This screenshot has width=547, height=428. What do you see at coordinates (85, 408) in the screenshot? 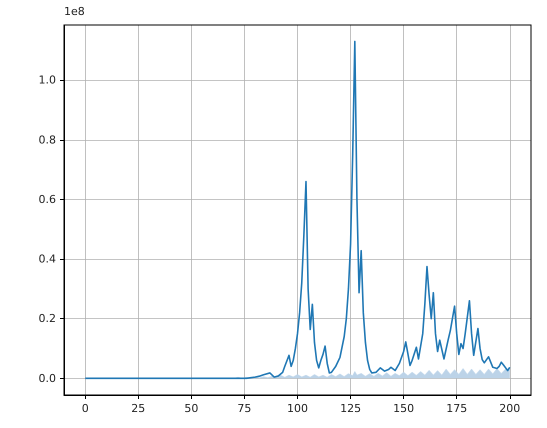
I see `x-tick-label: 0` at bounding box center [85, 408].